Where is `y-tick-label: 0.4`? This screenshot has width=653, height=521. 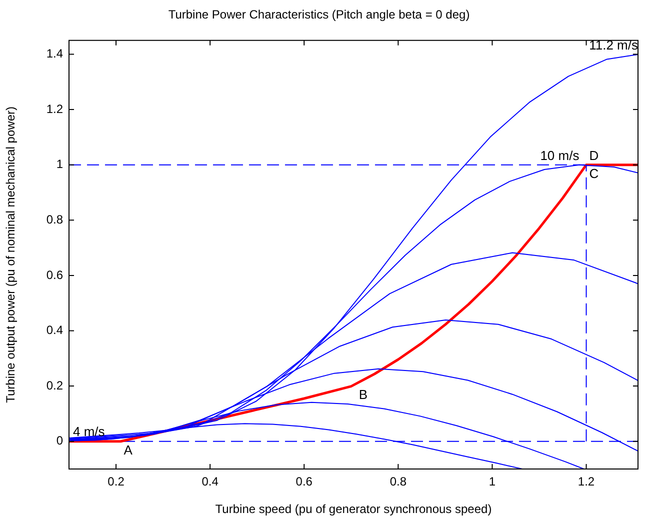
y-tick-label: 0.4 is located at coordinates (55, 330).